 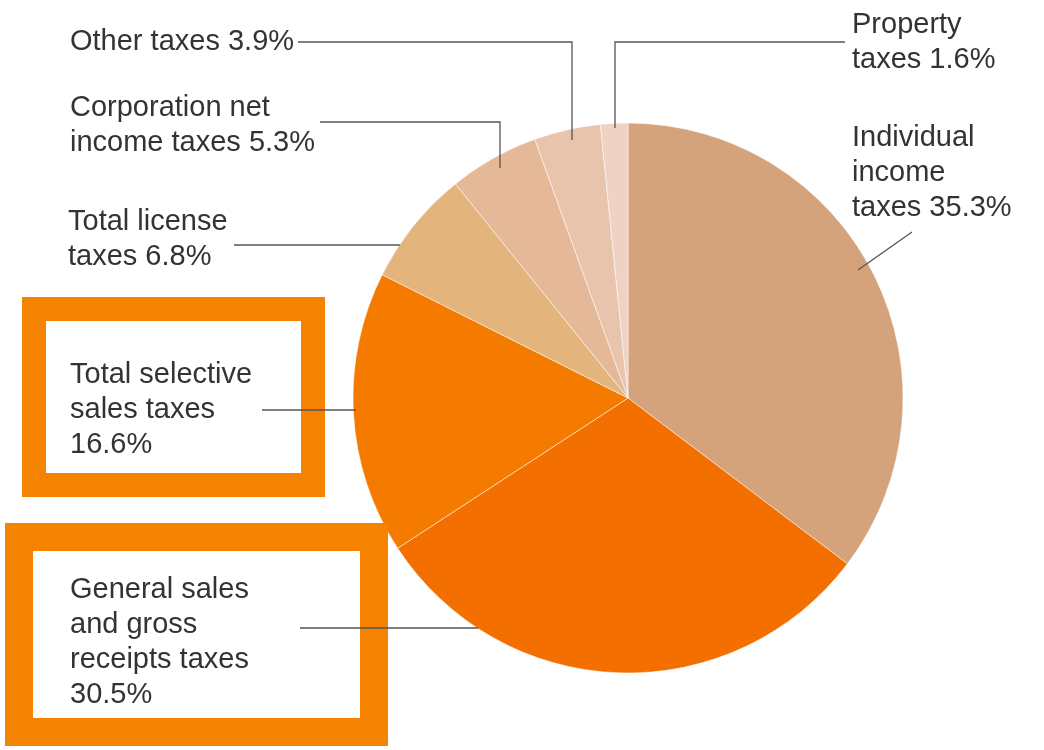 What do you see at coordinates (932, 170) in the screenshot?
I see `slice-label: Individual income taxes 35.3%` at bounding box center [932, 170].